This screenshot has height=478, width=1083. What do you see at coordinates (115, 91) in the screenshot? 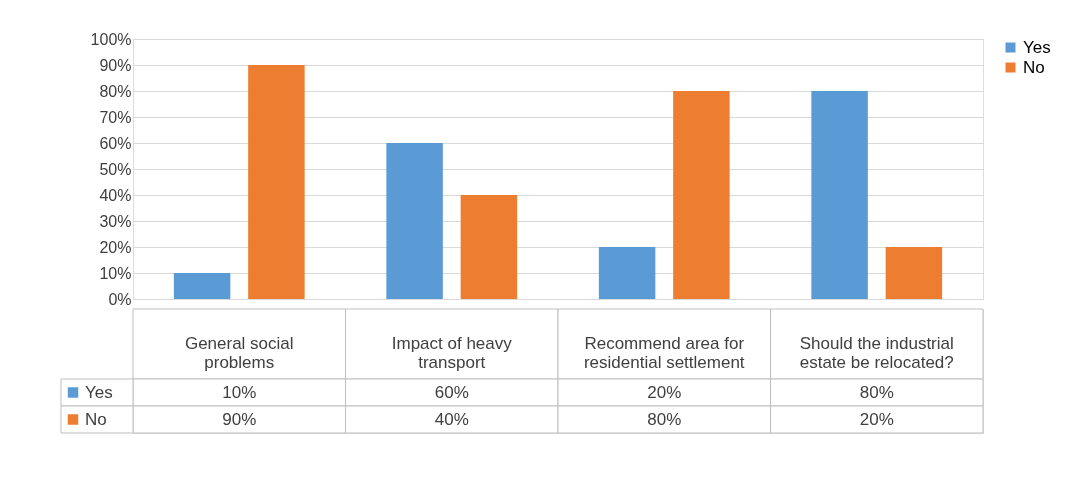
I see `y-tick-label: 80%` at bounding box center [115, 91].